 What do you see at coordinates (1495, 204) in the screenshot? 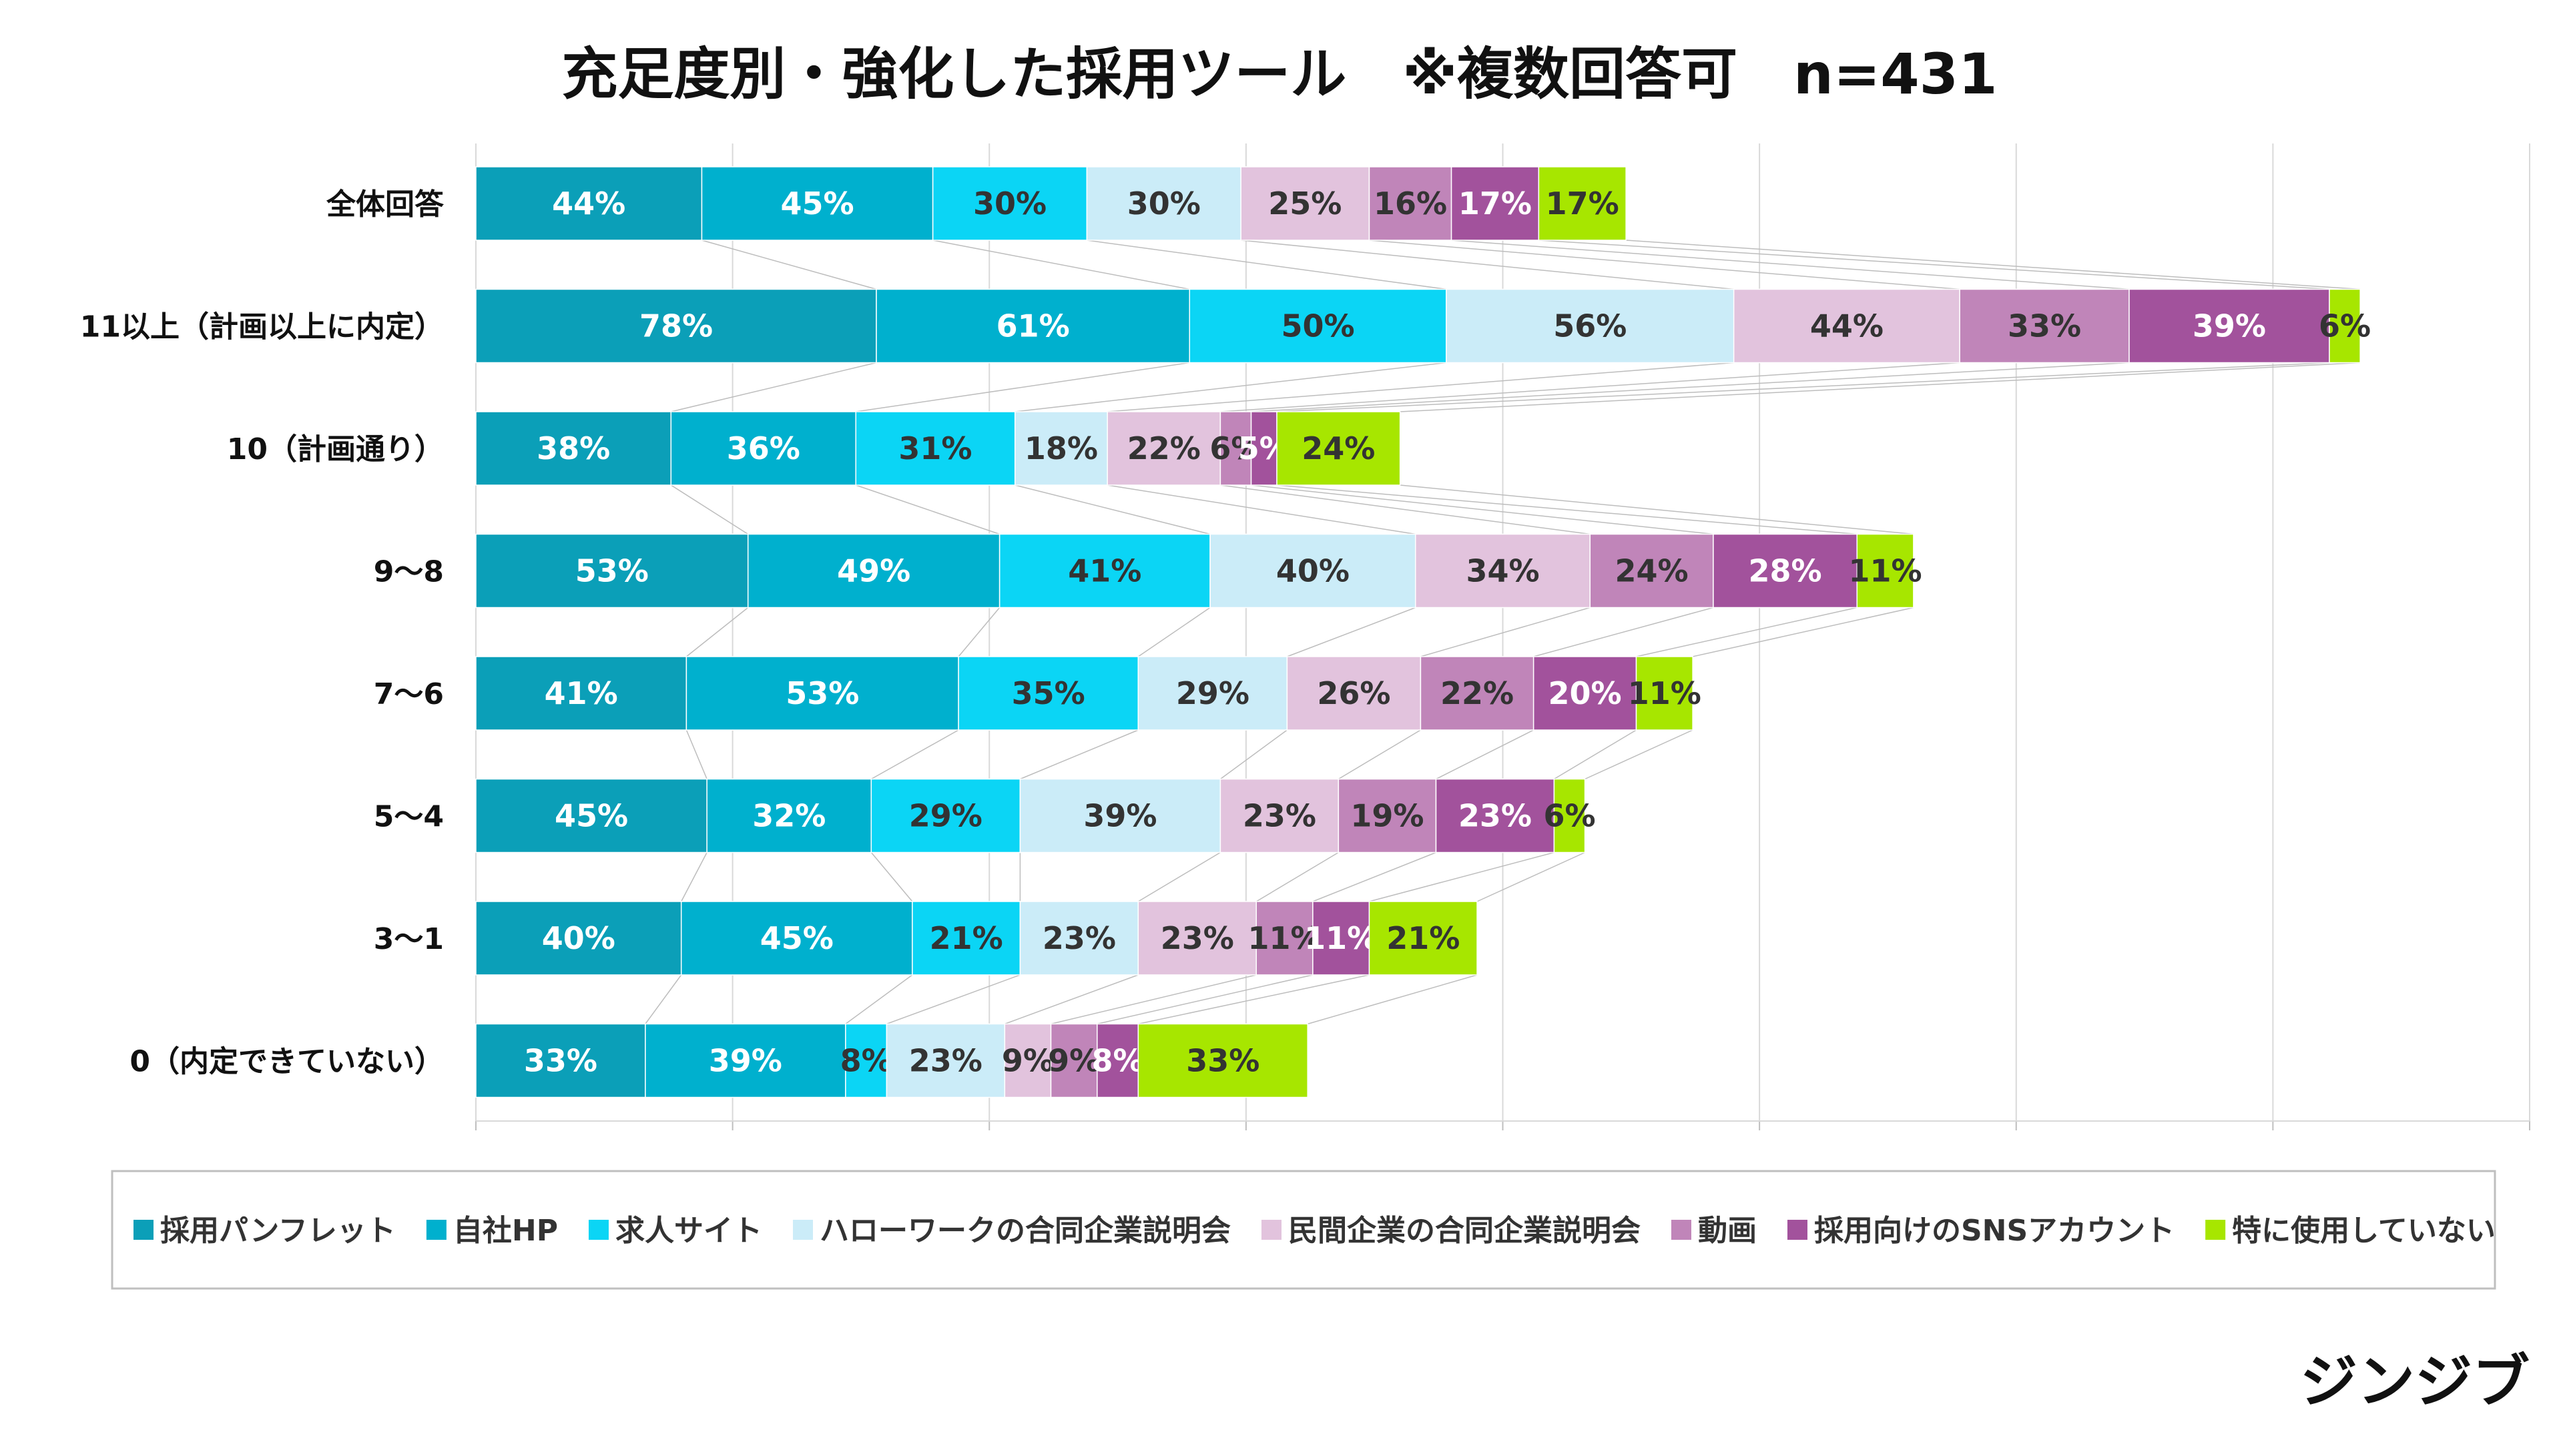
I see `data-label: 17%` at bounding box center [1495, 204].